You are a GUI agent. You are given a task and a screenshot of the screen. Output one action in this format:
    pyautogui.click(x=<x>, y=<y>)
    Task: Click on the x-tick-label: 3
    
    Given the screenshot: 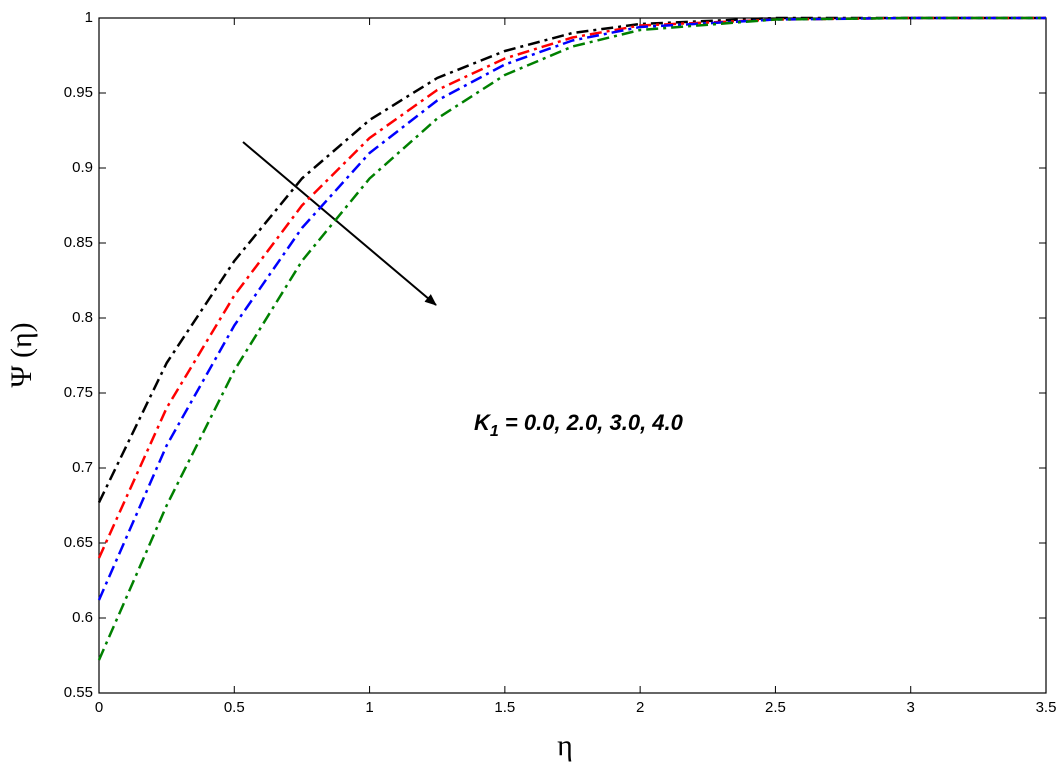 What is the action you would take?
    pyautogui.click(x=911, y=707)
    